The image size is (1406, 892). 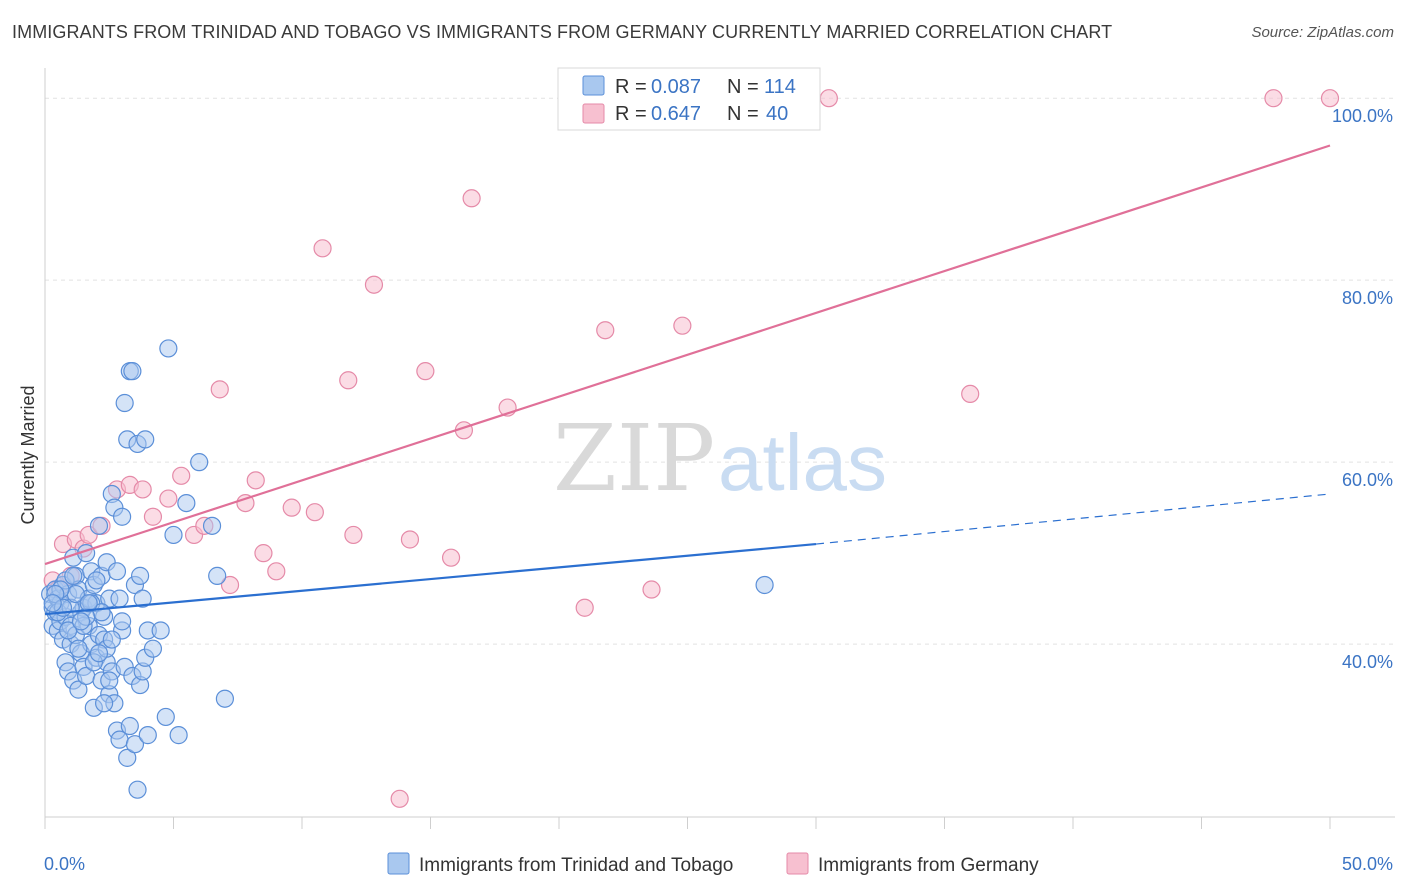 What do you see at coordinates (631, 87) in the screenshot?
I see `legend-r-label-blue: R =` at bounding box center [631, 87].